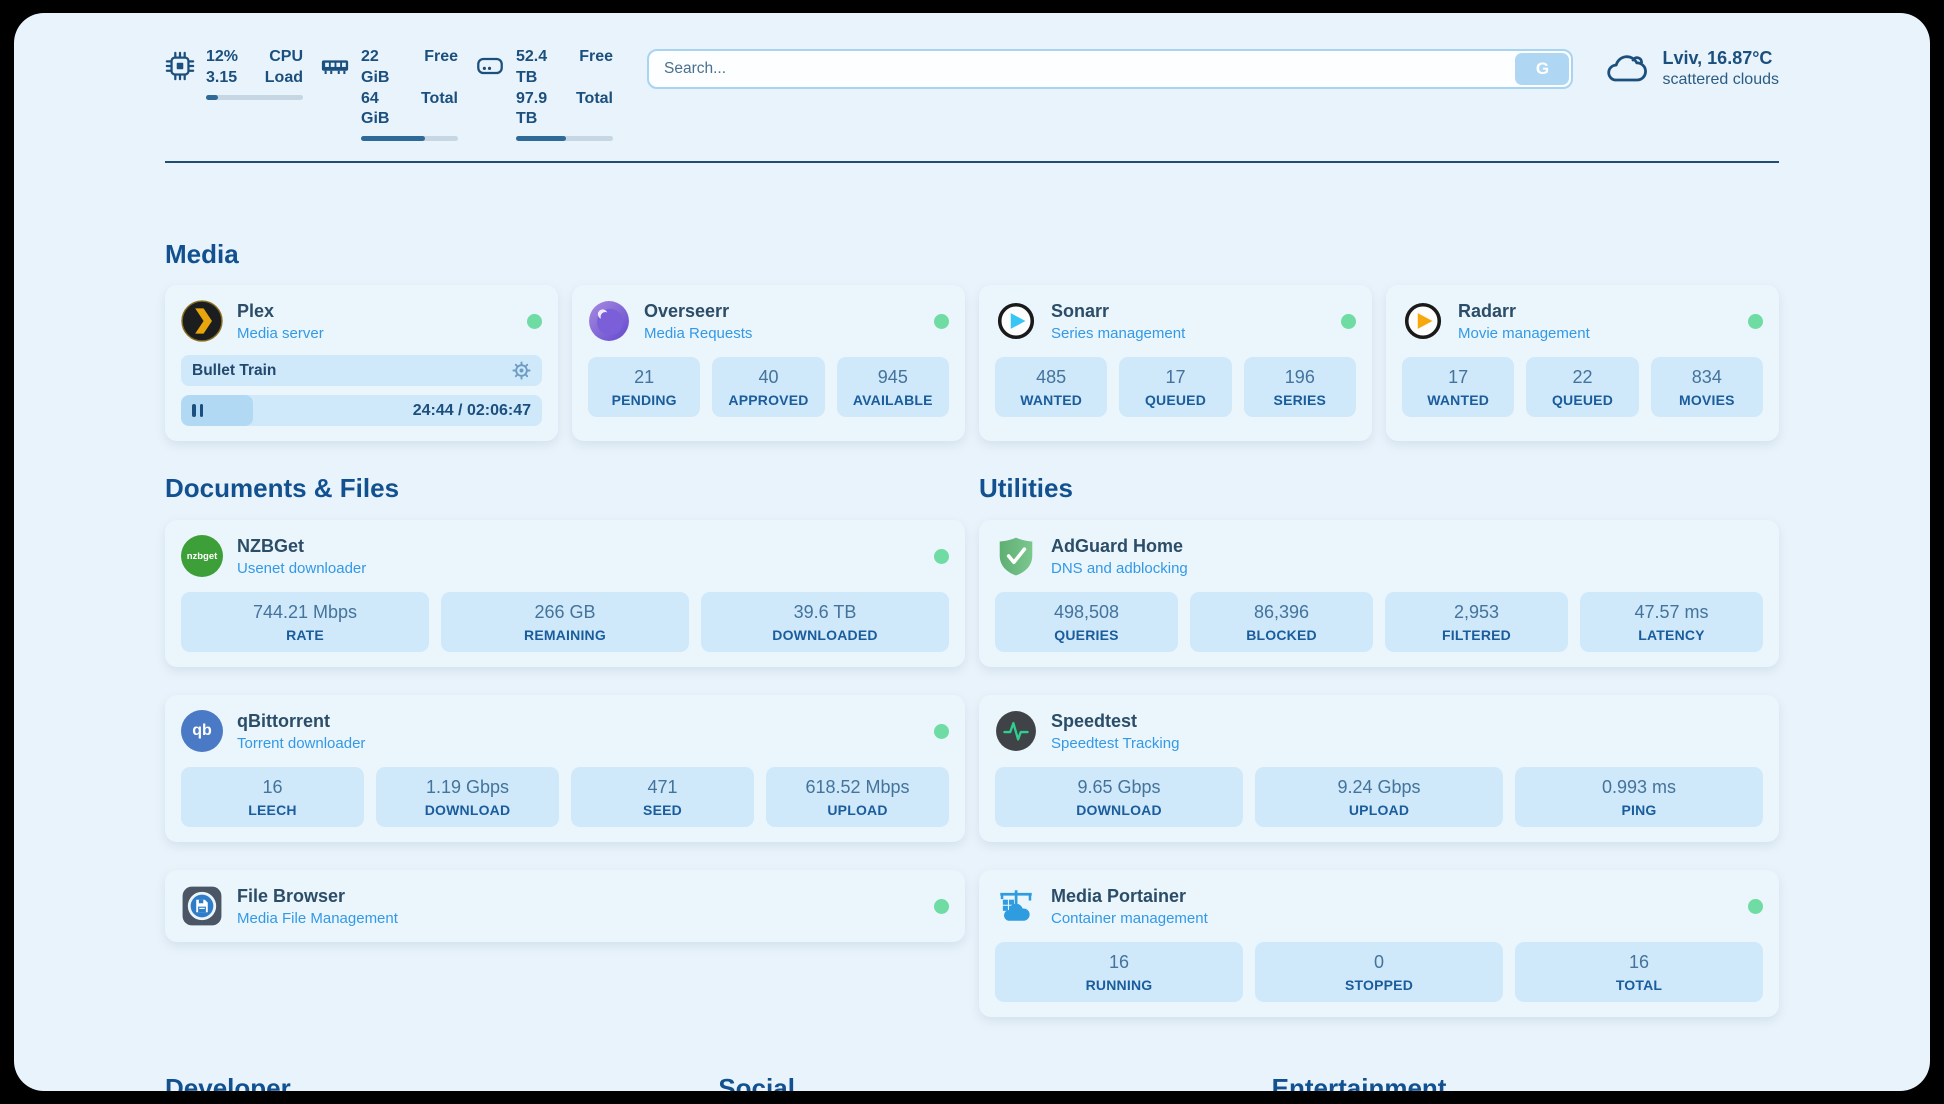 This screenshot has height=1104, width=1944. Describe the element at coordinates (439, 98) in the screenshot. I see `ram-total-label: Total` at that location.